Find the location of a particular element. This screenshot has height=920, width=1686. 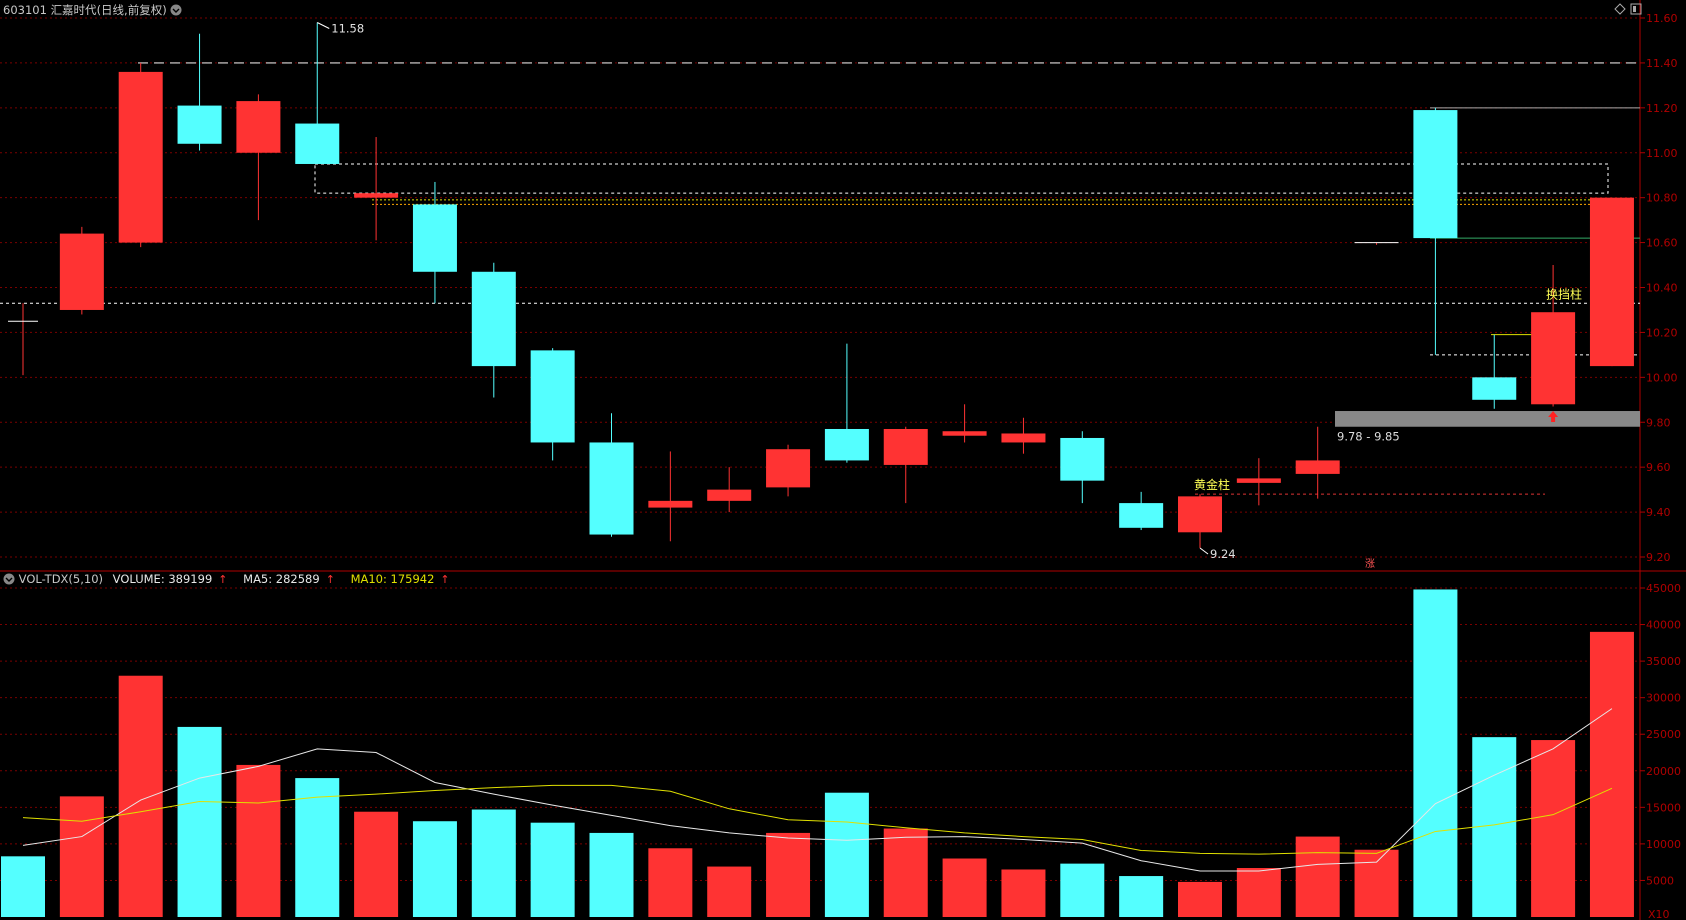

support-zone is located at coordinates (1487, 419).